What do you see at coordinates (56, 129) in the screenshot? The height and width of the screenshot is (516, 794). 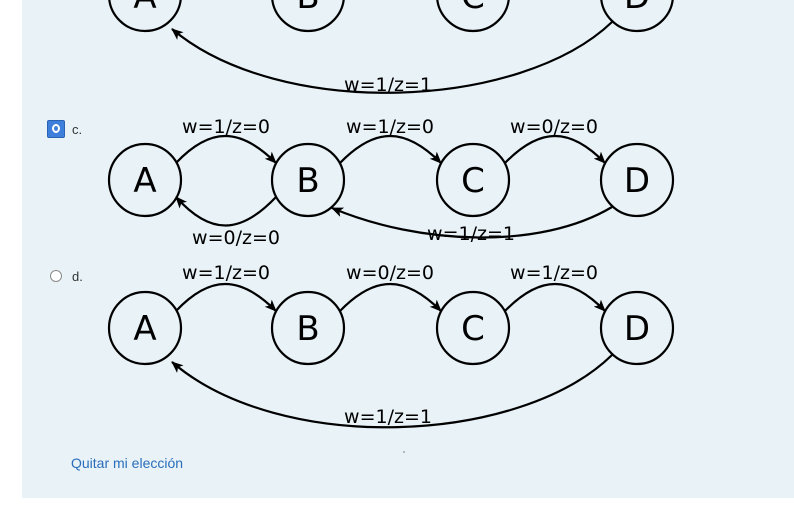 I see `option-c-radio` at bounding box center [56, 129].